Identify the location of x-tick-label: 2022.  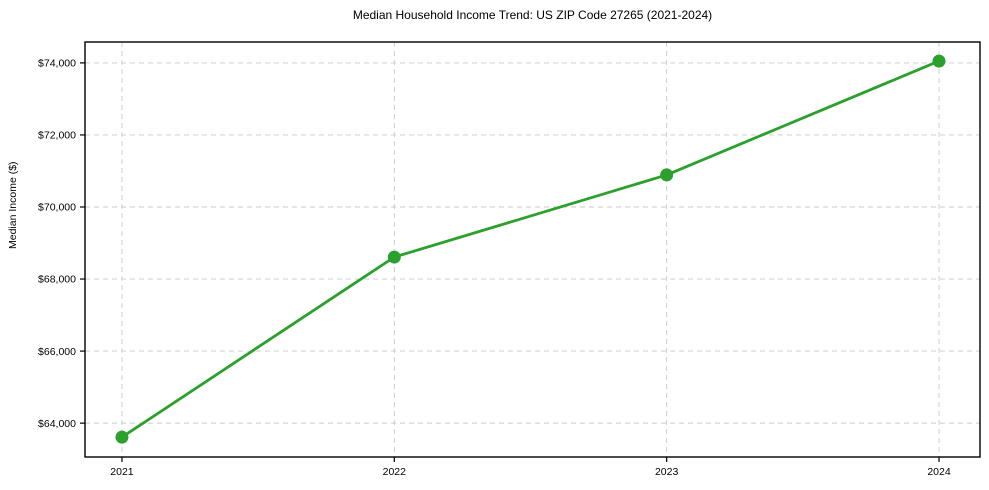
(395, 472).